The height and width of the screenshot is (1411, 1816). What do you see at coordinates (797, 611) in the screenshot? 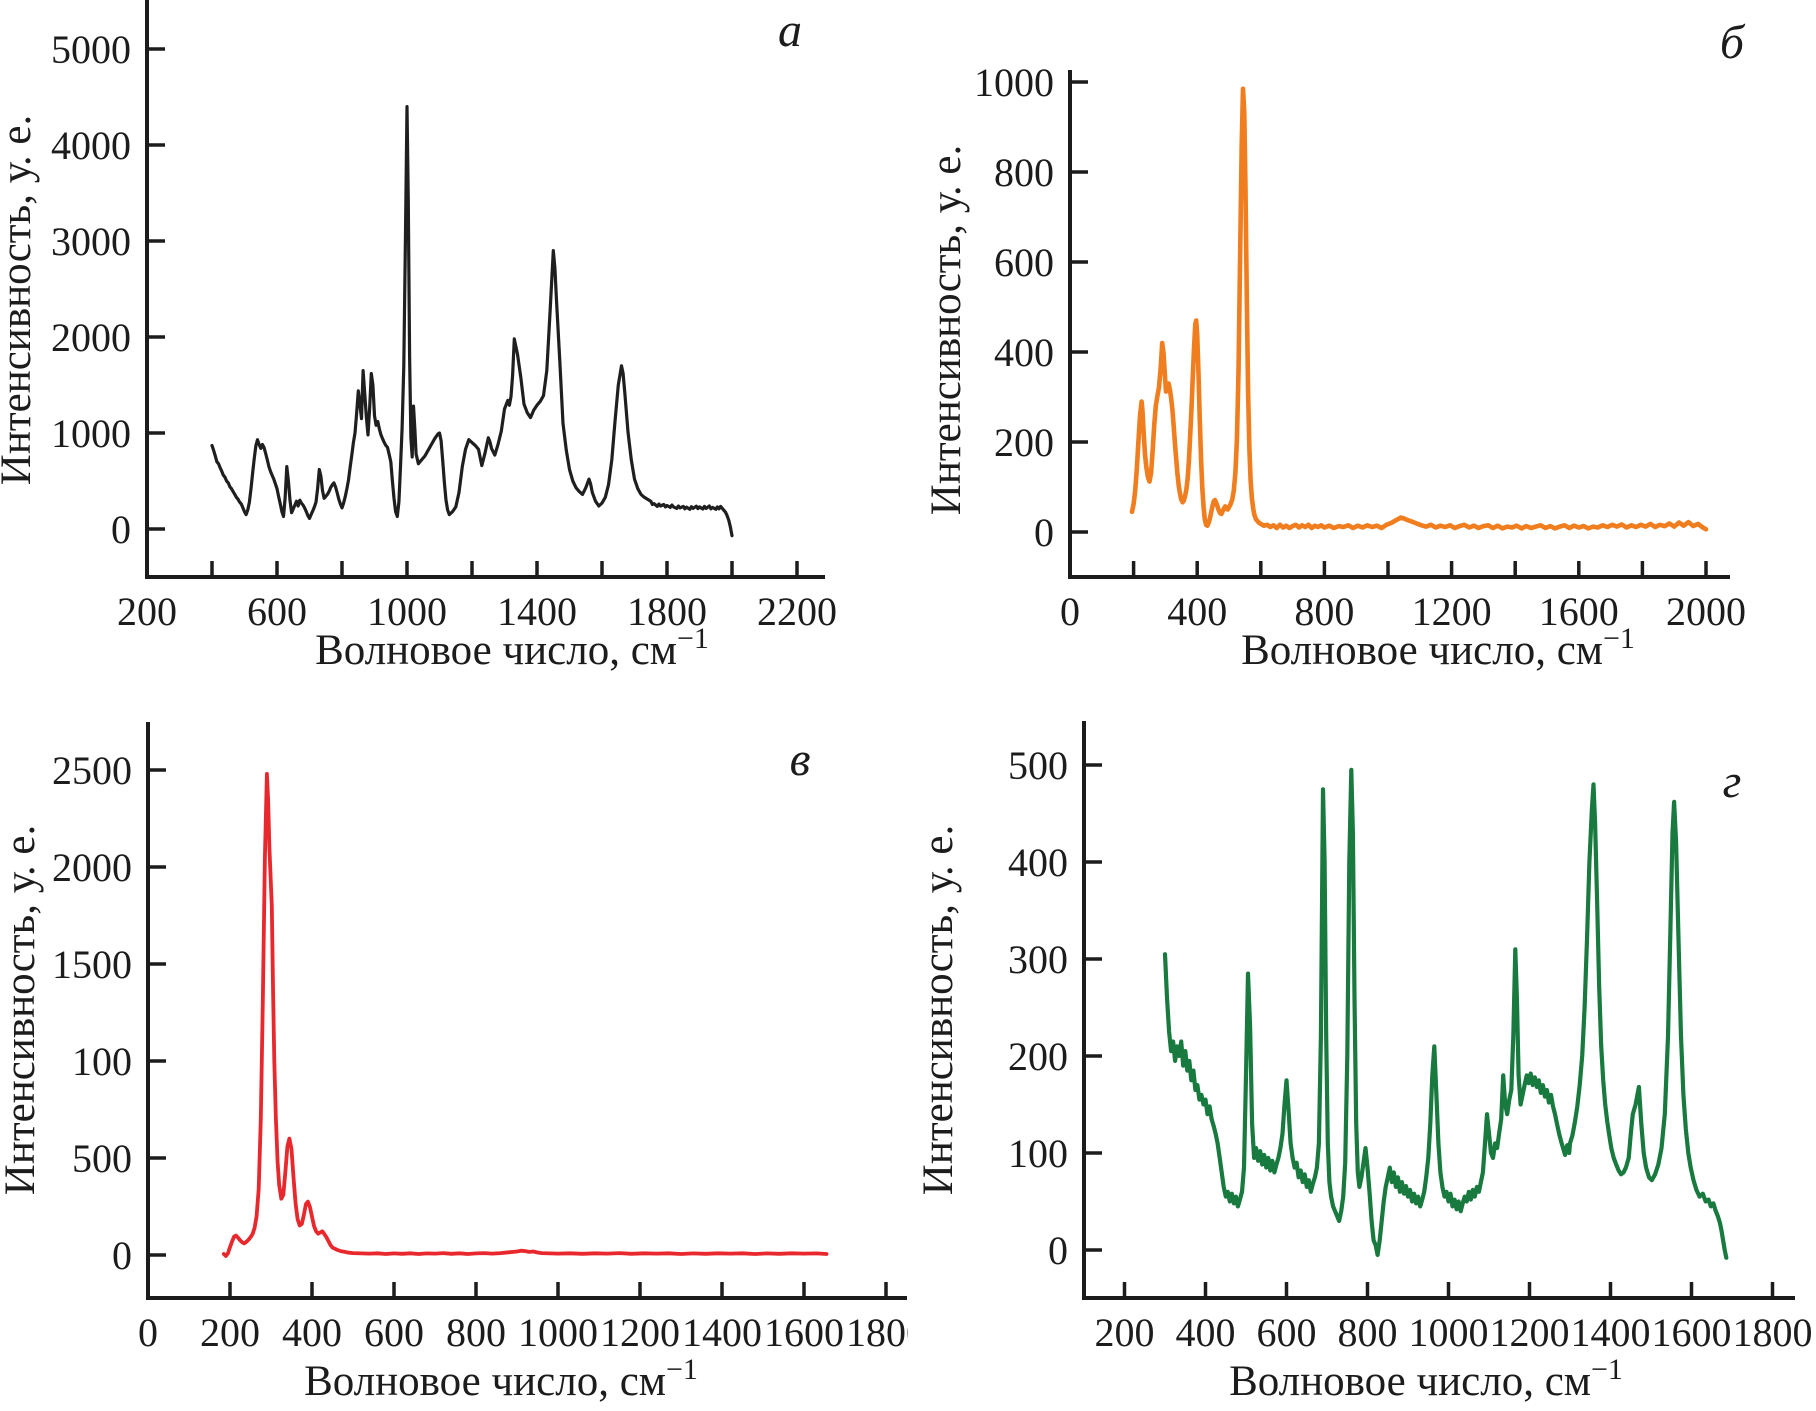
I see `x-tick-label: 2200` at bounding box center [797, 611].